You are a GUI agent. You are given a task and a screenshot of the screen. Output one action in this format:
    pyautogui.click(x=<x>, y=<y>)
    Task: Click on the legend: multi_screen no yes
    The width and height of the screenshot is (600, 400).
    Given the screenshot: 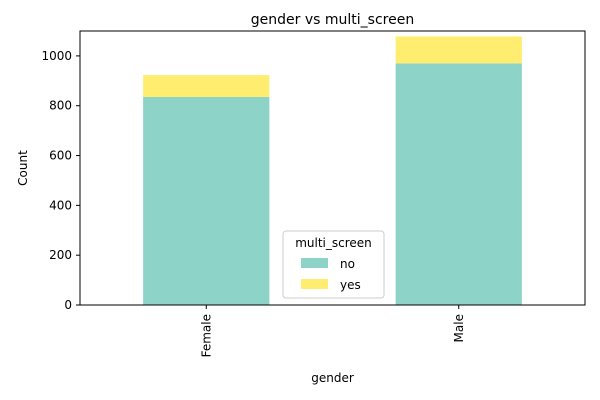 What is the action you would take?
    pyautogui.click(x=333, y=264)
    